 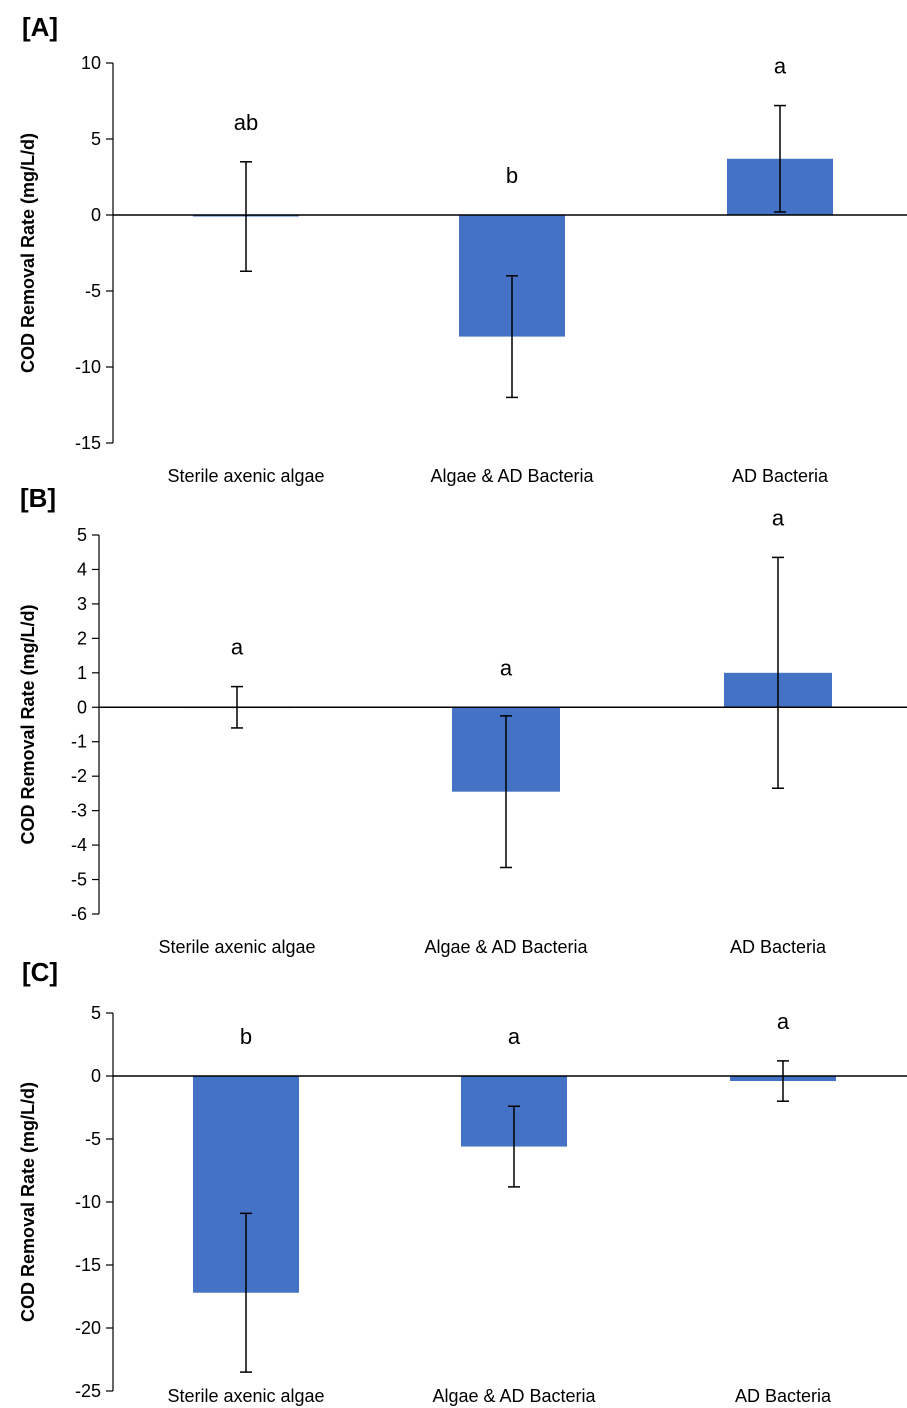 I want to click on y-tick-label: -1, so click(x=79, y=742).